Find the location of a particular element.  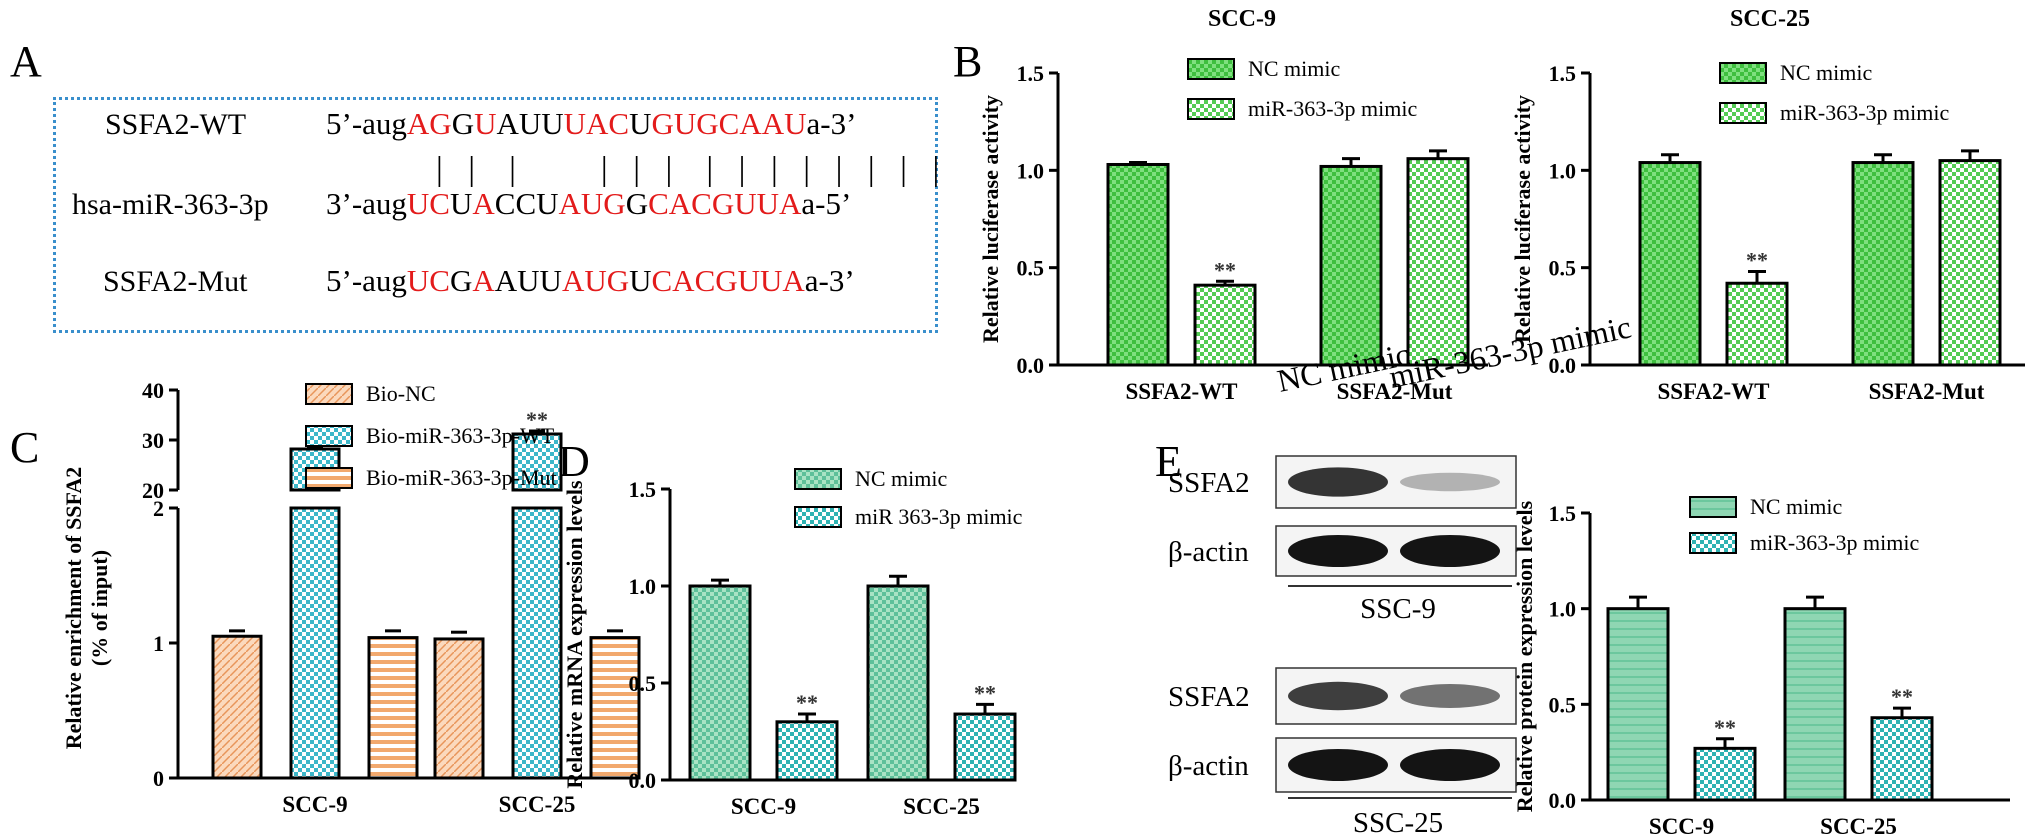

seq-segment: U is located at coordinates (461, 203).